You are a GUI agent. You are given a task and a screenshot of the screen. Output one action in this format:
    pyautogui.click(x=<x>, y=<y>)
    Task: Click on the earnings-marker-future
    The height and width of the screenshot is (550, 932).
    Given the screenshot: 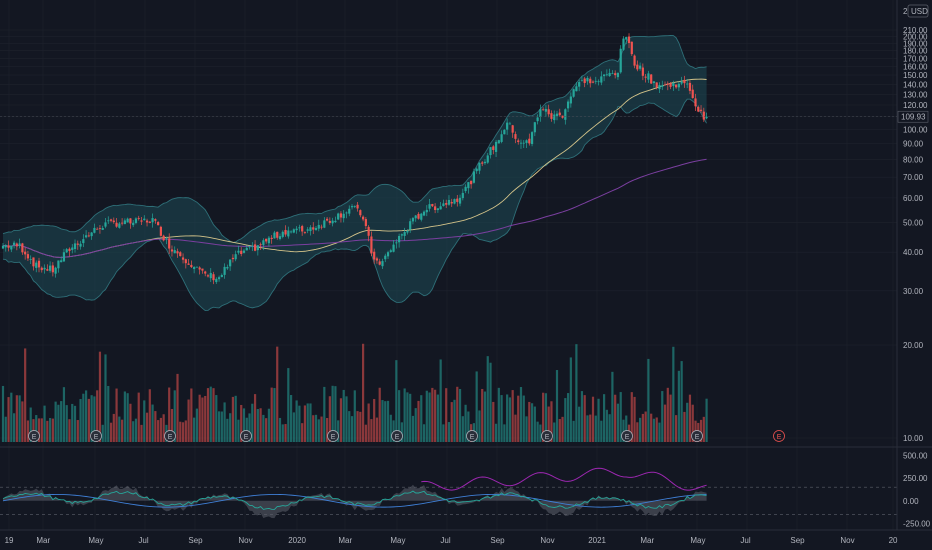 What is the action you would take?
    pyautogui.click(x=779, y=436)
    